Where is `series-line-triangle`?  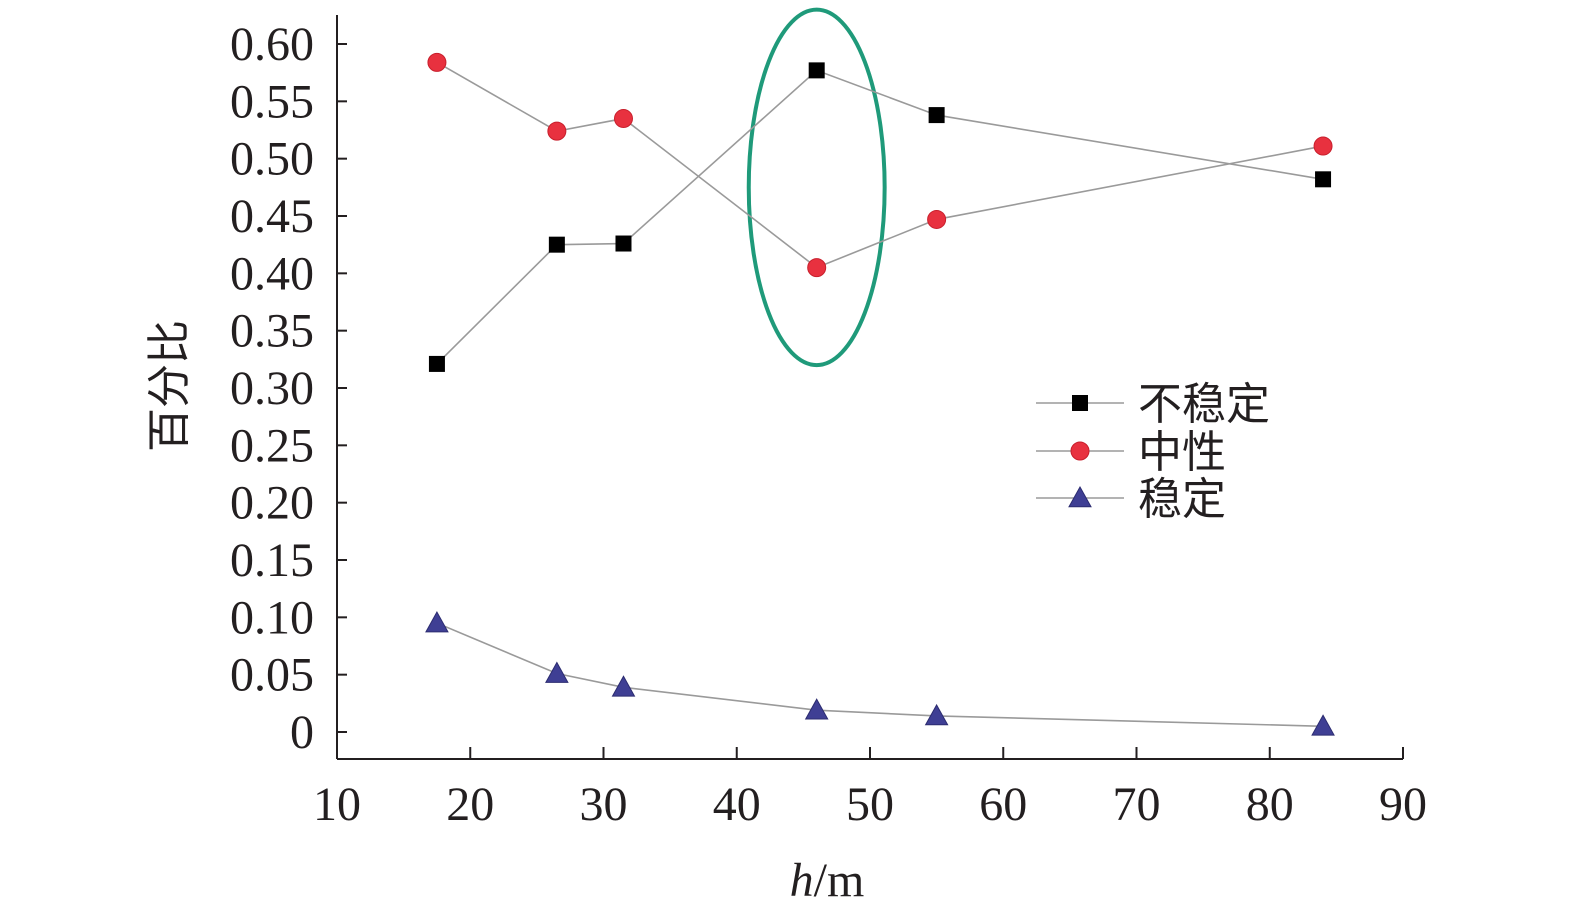
series-line-triangle is located at coordinates (880, 675).